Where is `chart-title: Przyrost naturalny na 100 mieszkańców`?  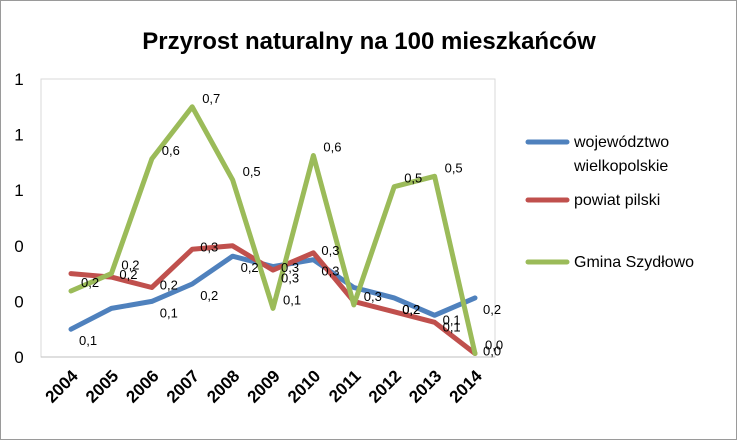
chart-title: Przyrost naturalny na 100 mieszkańców is located at coordinates (369, 41).